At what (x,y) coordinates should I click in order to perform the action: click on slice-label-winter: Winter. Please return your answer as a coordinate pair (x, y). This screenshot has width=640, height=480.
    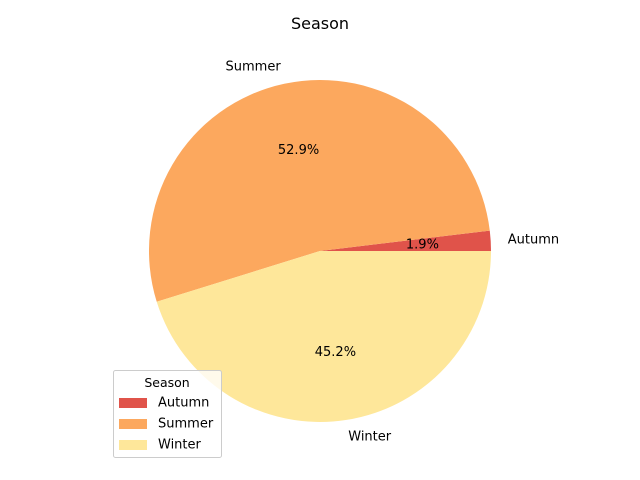
    Looking at the image, I should click on (370, 436).